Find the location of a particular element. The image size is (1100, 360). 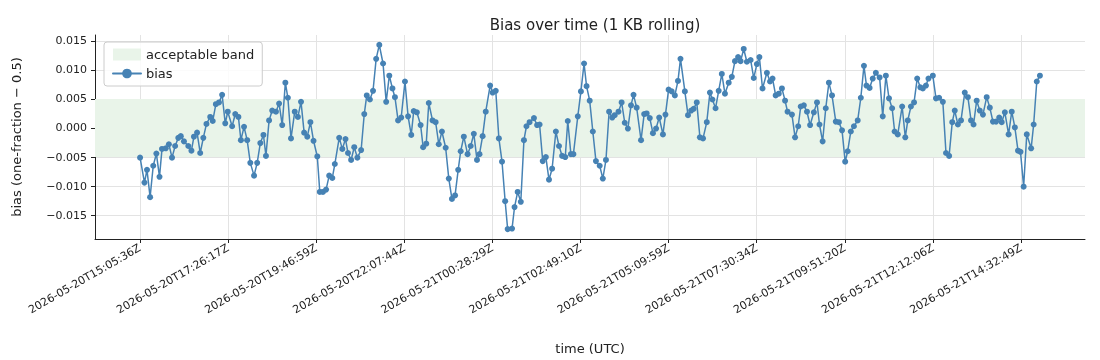

y-axis-title: bias (one-fraction − 0.5) is located at coordinates (16, 137).